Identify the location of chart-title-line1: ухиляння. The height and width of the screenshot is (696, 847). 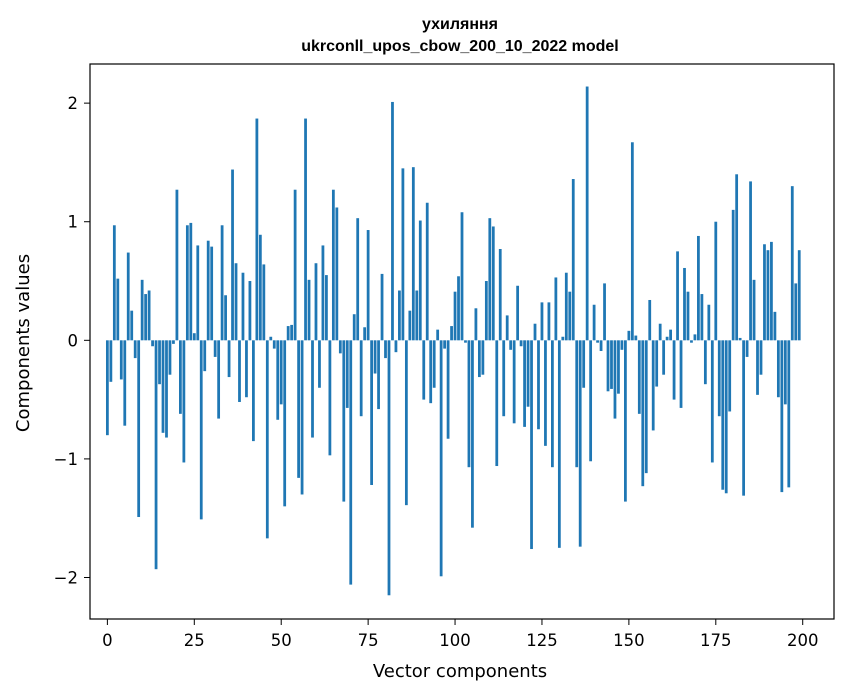
(460, 24).